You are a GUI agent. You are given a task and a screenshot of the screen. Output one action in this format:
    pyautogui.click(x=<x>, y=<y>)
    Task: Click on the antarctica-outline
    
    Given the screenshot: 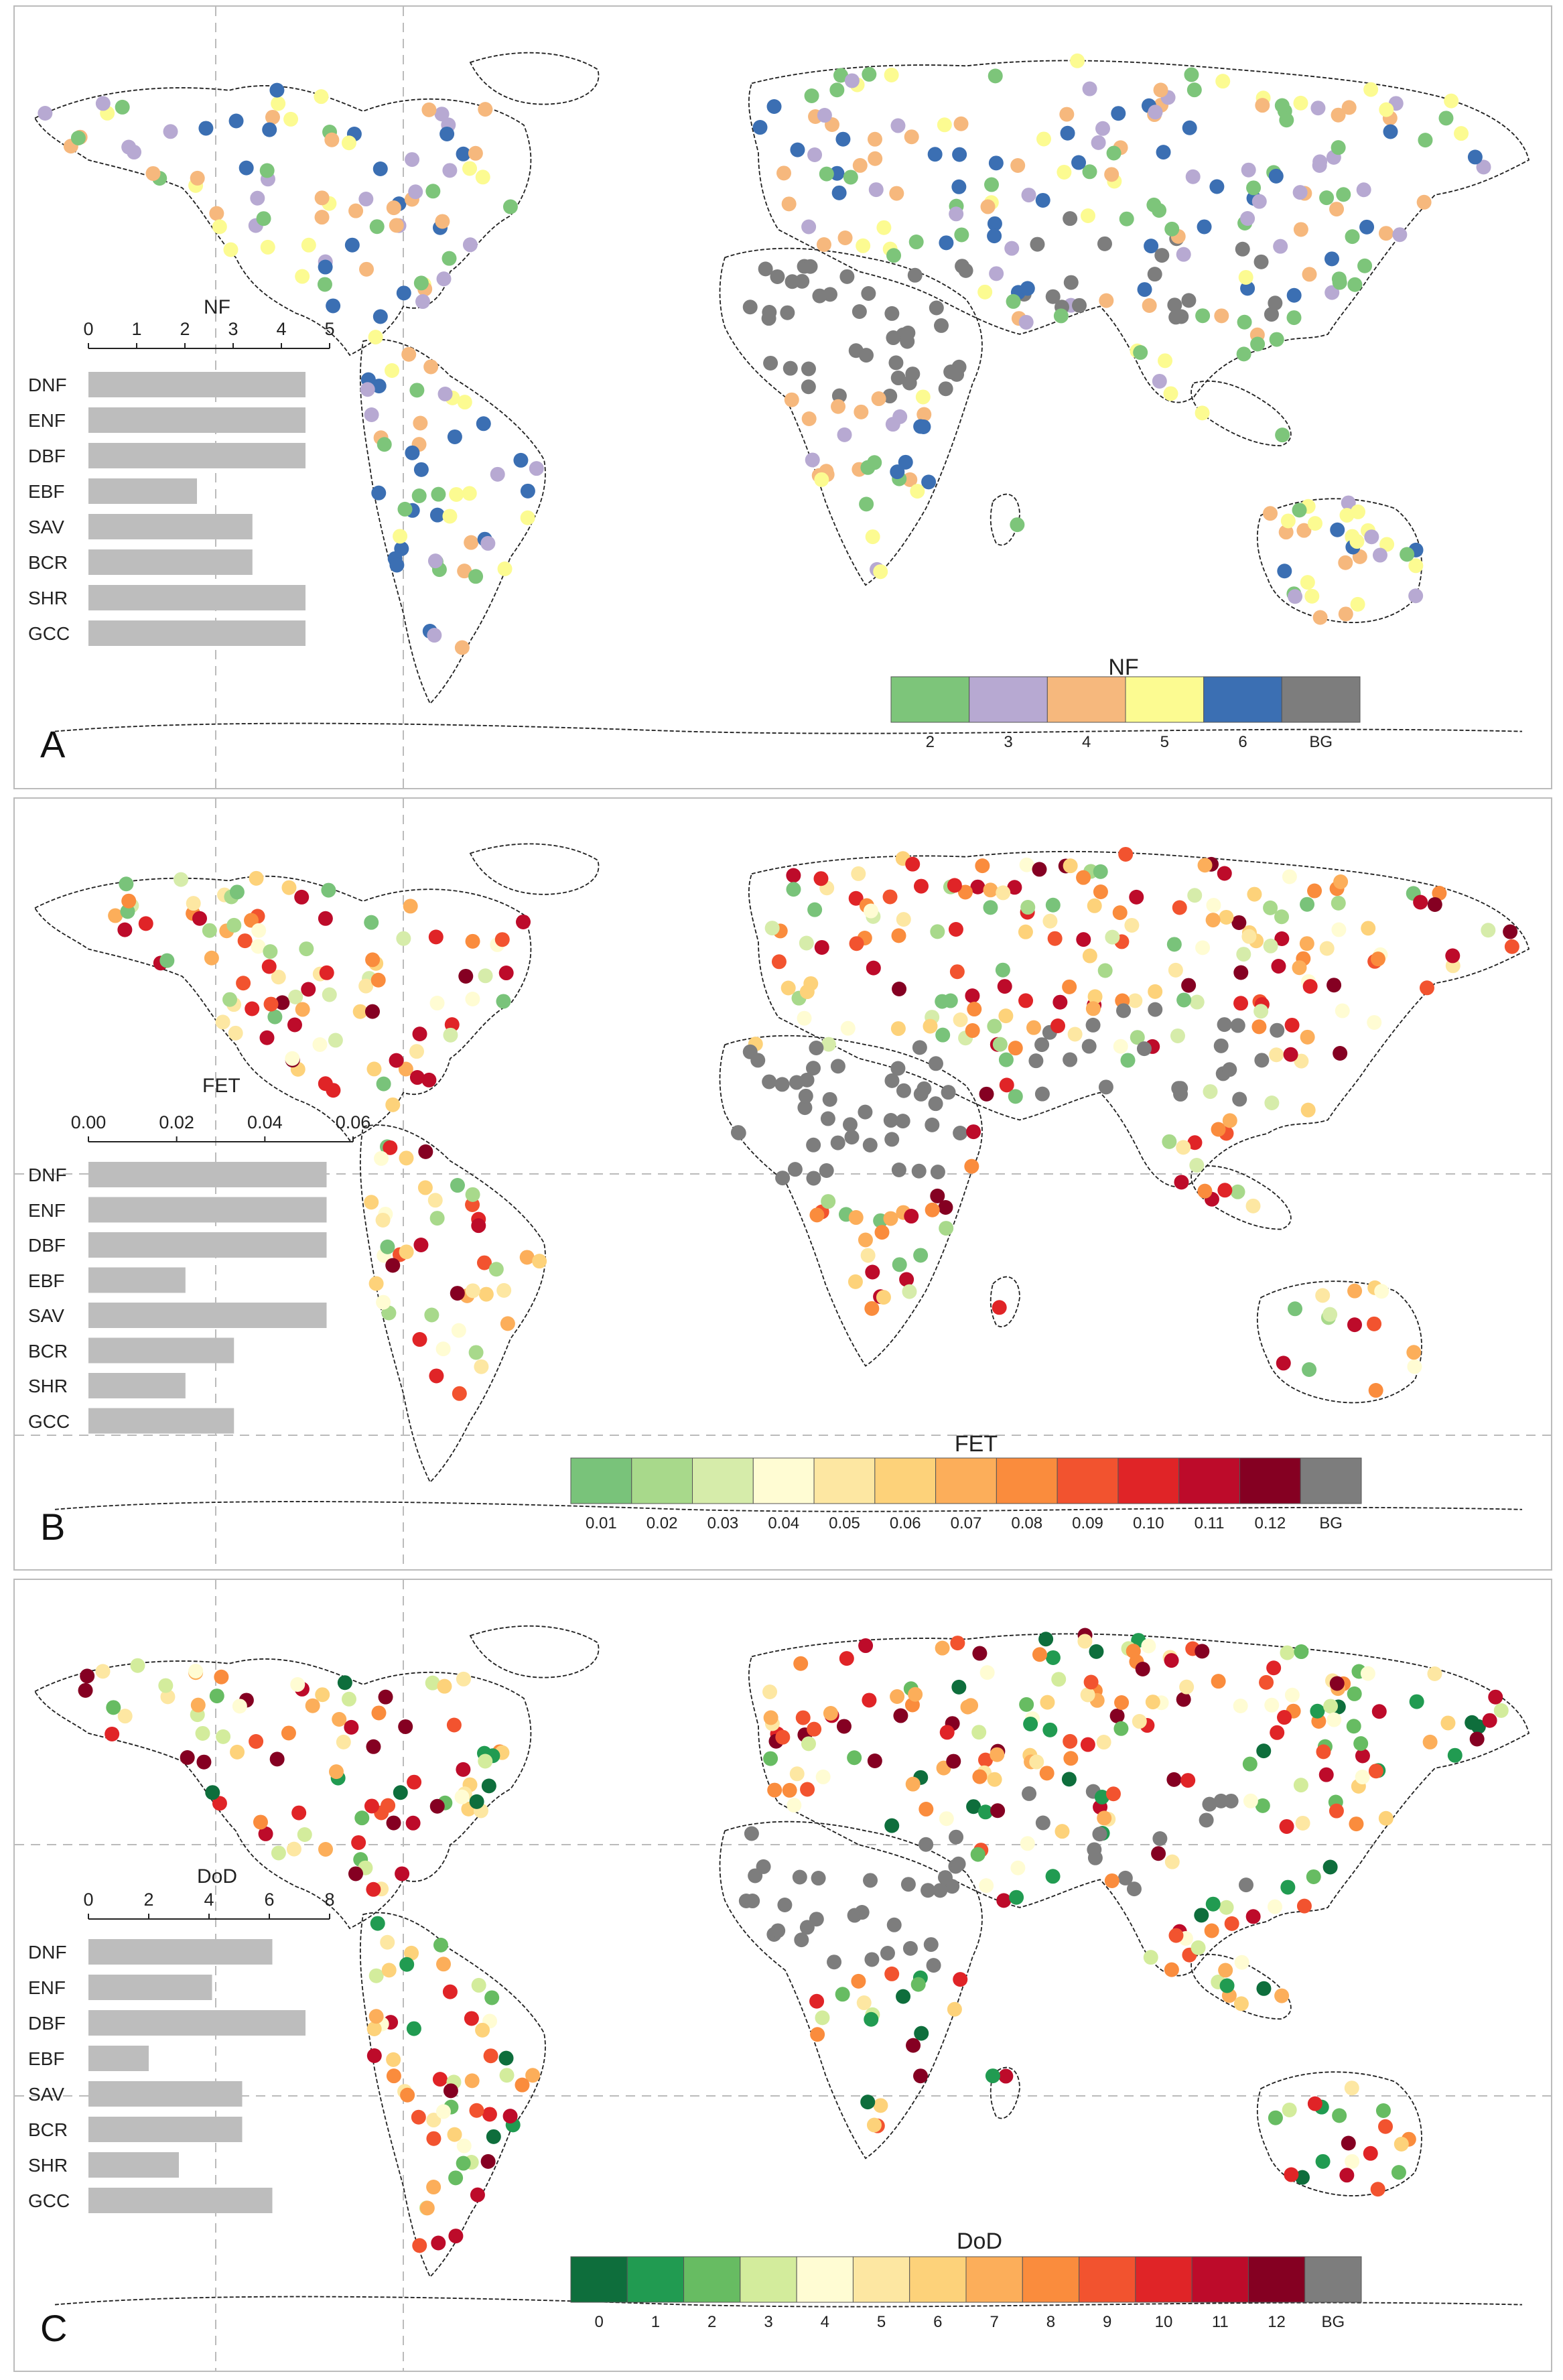 What is the action you would take?
    pyautogui.click(x=788, y=1506)
    